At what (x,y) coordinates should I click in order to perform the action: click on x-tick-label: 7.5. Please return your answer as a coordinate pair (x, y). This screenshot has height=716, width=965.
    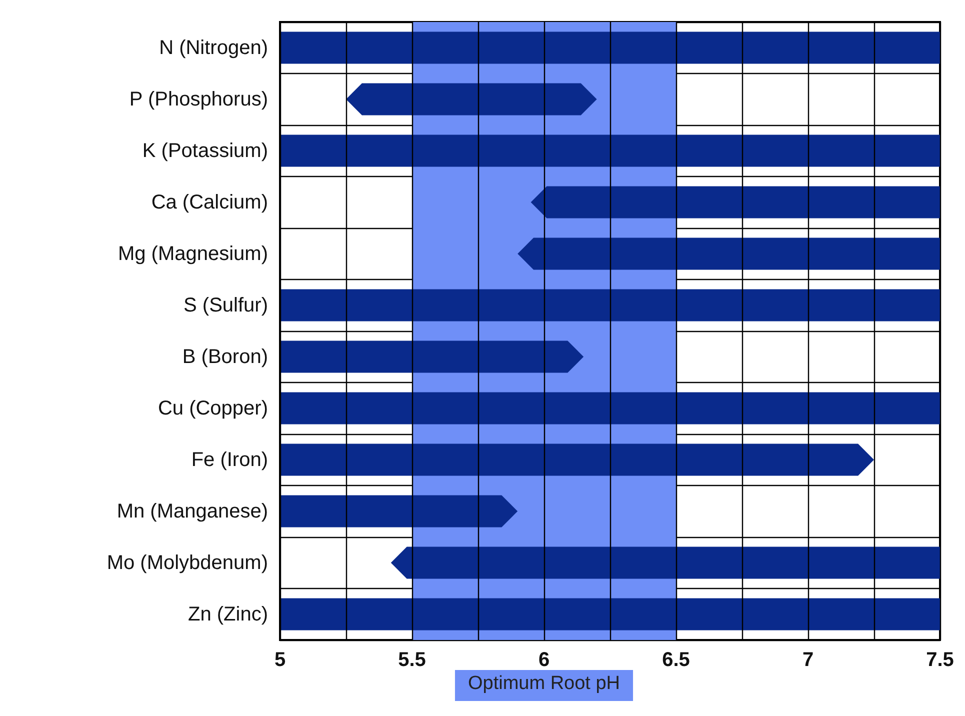
    Looking at the image, I should click on (940, 660).